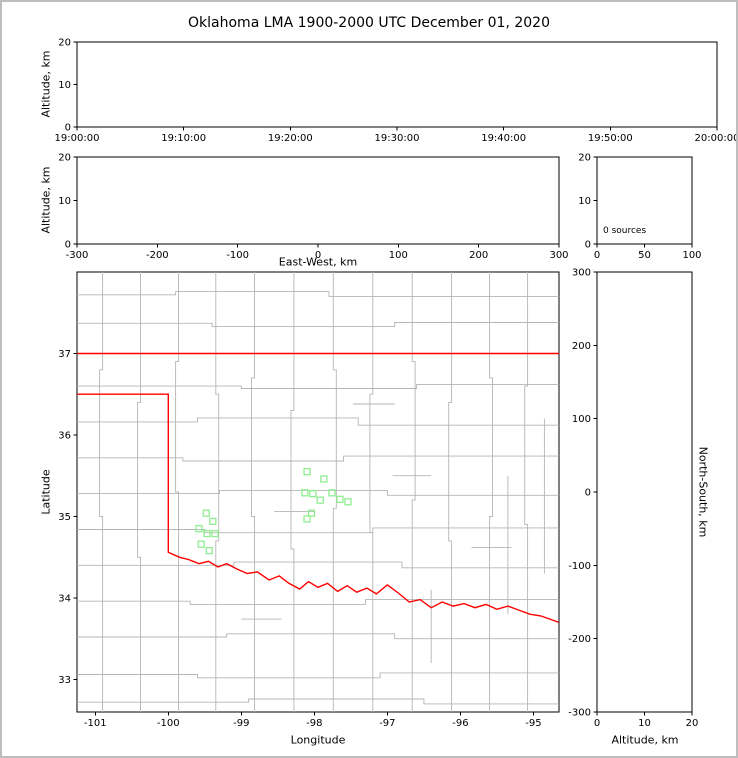  What do you see at coordinates (318, 200) in the screenshot?
I see `ew-height-panel-frame` at bounding box center [318, 200].